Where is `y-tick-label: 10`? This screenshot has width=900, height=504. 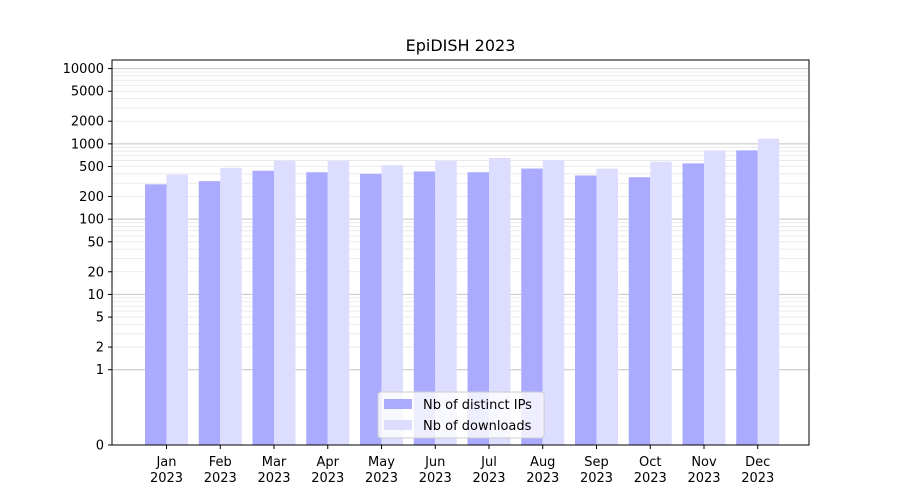
y-tick-label: 10 is located at coordinates (95, 295).